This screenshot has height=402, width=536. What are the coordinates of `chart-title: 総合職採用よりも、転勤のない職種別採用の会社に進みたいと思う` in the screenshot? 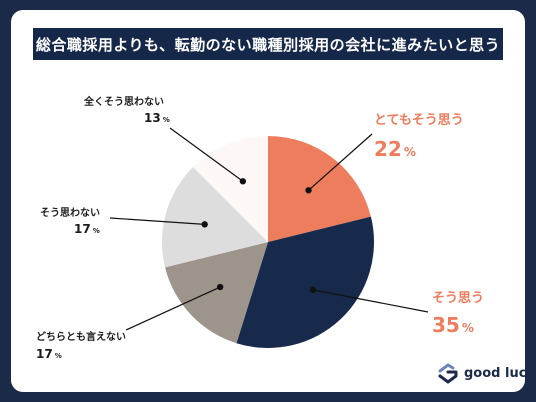 It's located at (268, 44).